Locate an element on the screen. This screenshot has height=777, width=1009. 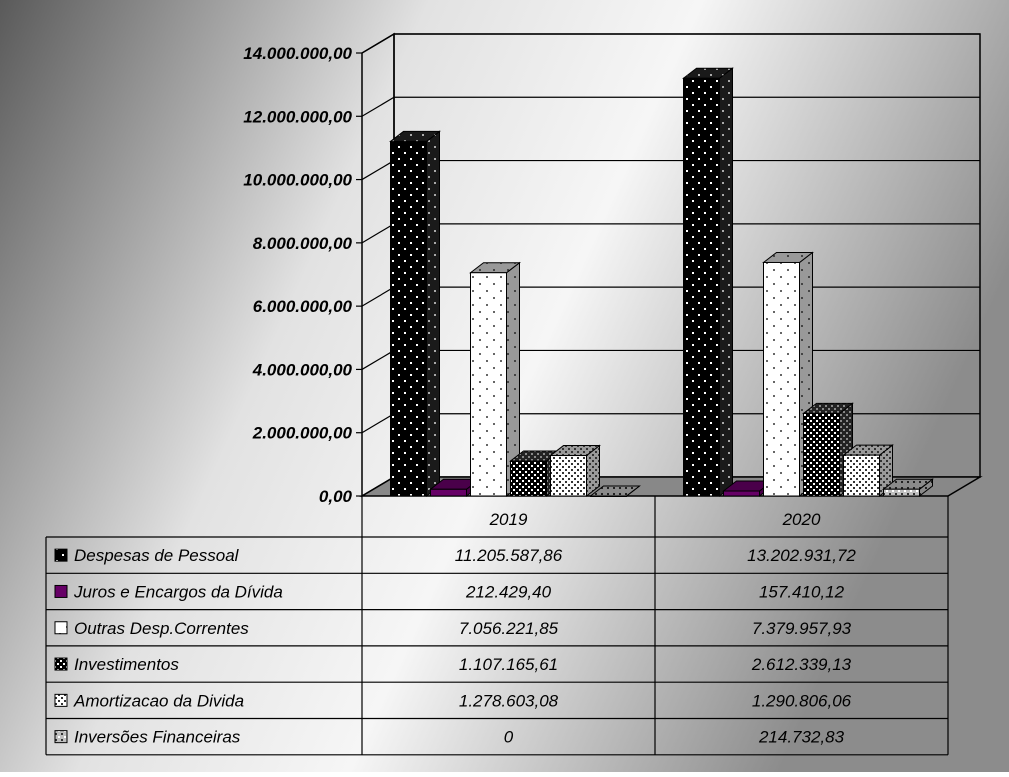
y-tick-label: 10.000.000,00 is located at coordinates (297, 180).